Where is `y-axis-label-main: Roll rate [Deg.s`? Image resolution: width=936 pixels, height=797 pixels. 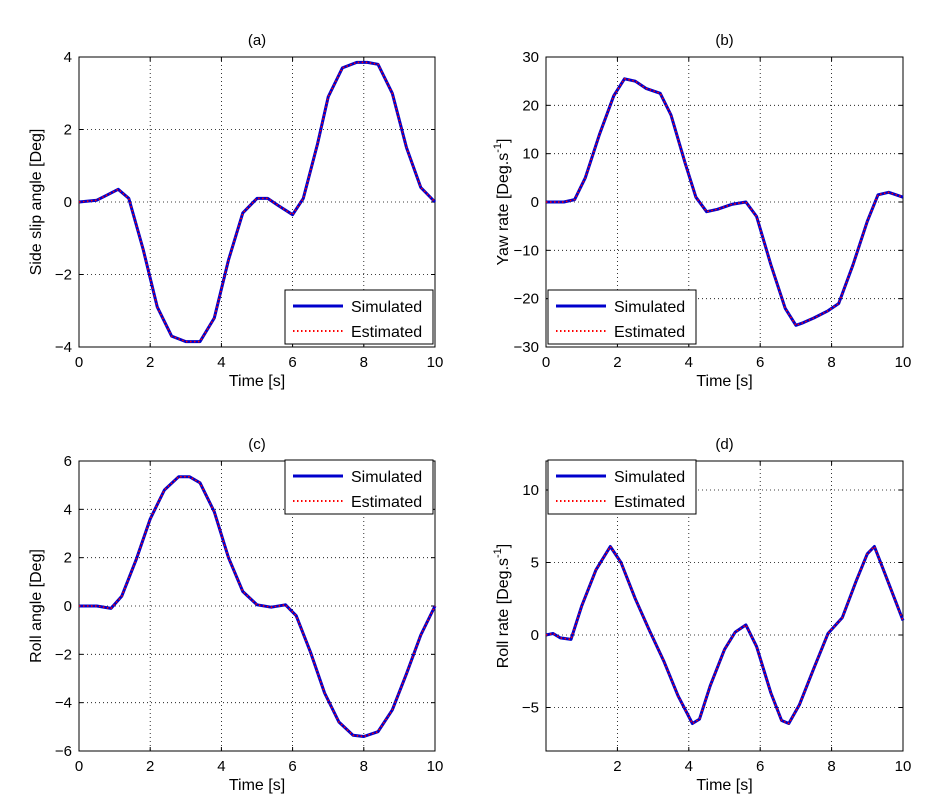
y-axis-label-main: Roll rate [Deg.s is located at coordinates (503, 613).